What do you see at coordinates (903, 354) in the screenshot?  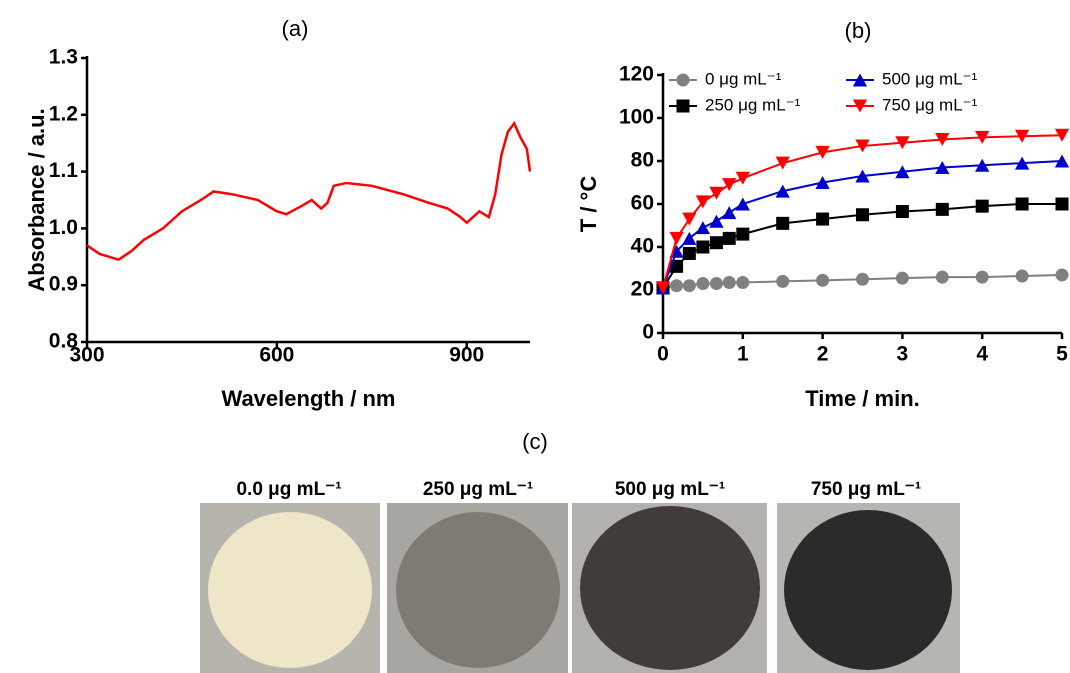 I see `x-tick-label: 3` at bounding box center [903, 354].